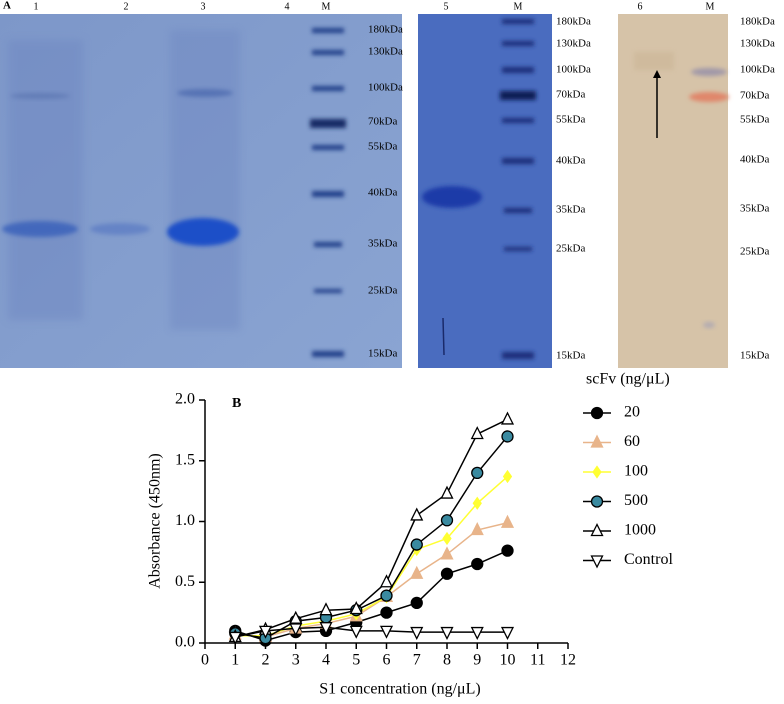 The height and width of the screenshot is (704, 784). Describe the element at coordinates (477, 660) in the screenshot. I see `x-tick-label: 9` at that location.